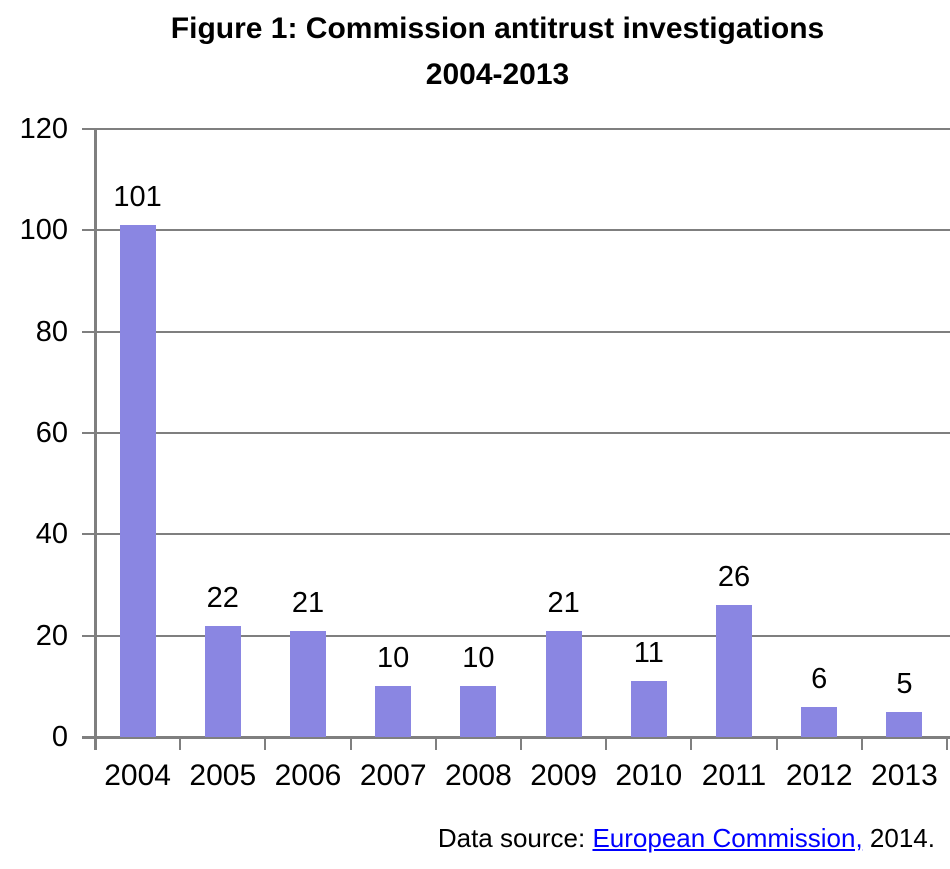 The width and height of the screenshot is (950, 869). What do you see at coordinates (137, 775) in the screenshot?
I see `x-axis-label-2004: 2004` at bounding box center [137, 775].